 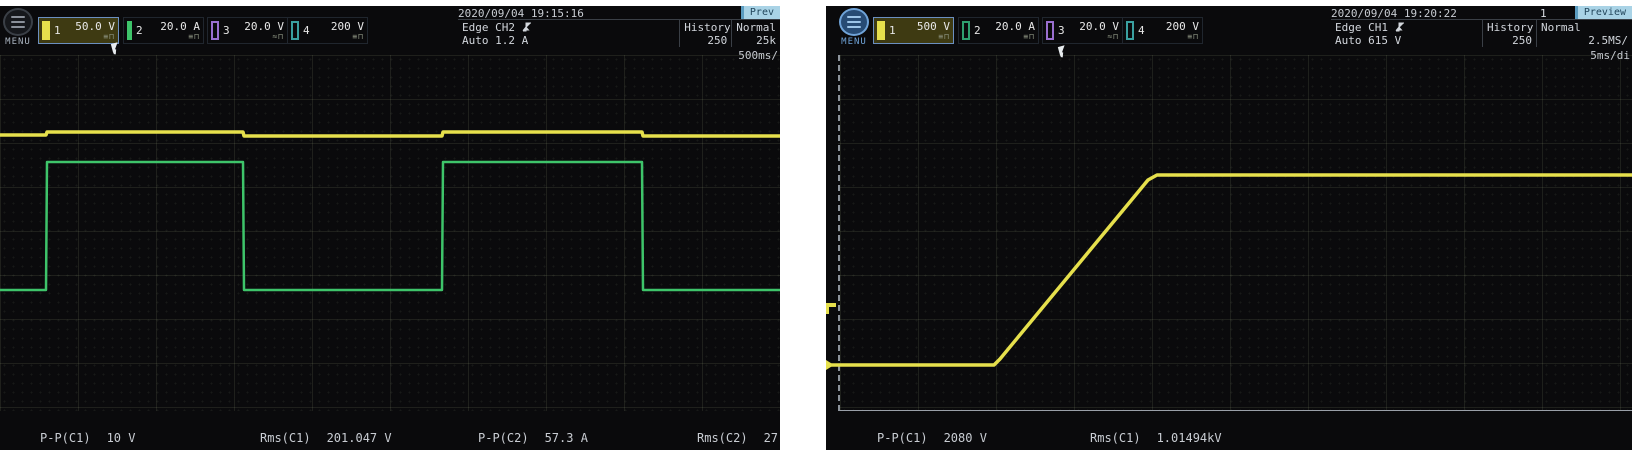 I want to click on ch1-voltage-trace, so click(x=390, y=134).